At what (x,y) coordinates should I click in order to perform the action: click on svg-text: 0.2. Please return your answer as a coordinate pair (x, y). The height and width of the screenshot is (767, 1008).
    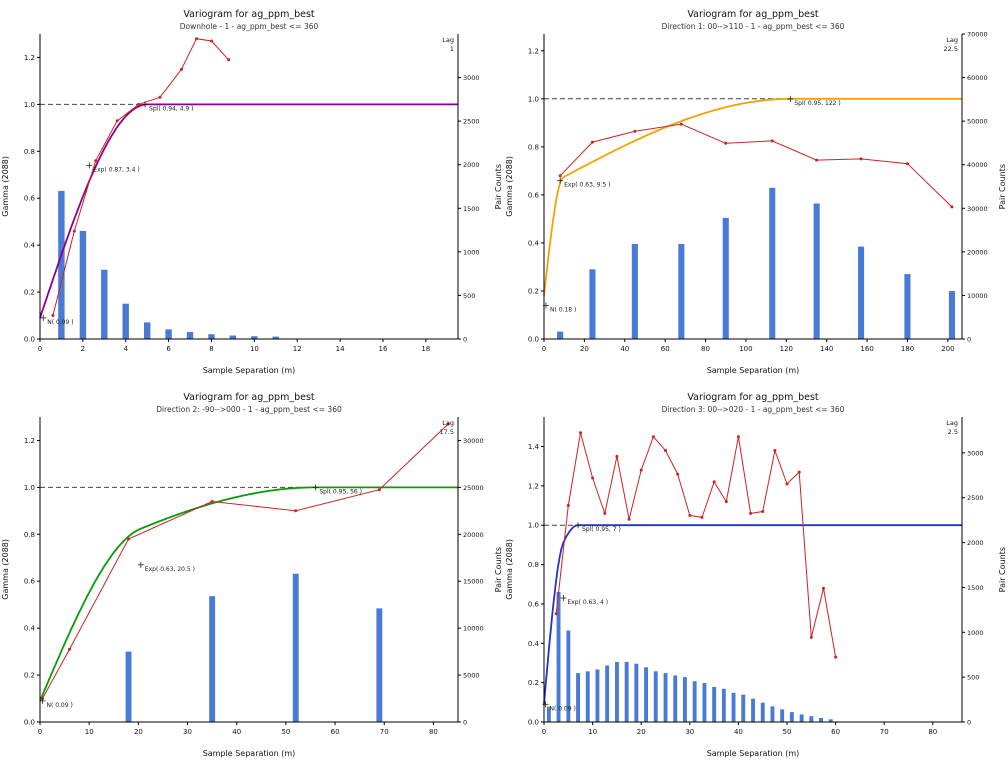
    Looking at the image, I should click on (29, 293).